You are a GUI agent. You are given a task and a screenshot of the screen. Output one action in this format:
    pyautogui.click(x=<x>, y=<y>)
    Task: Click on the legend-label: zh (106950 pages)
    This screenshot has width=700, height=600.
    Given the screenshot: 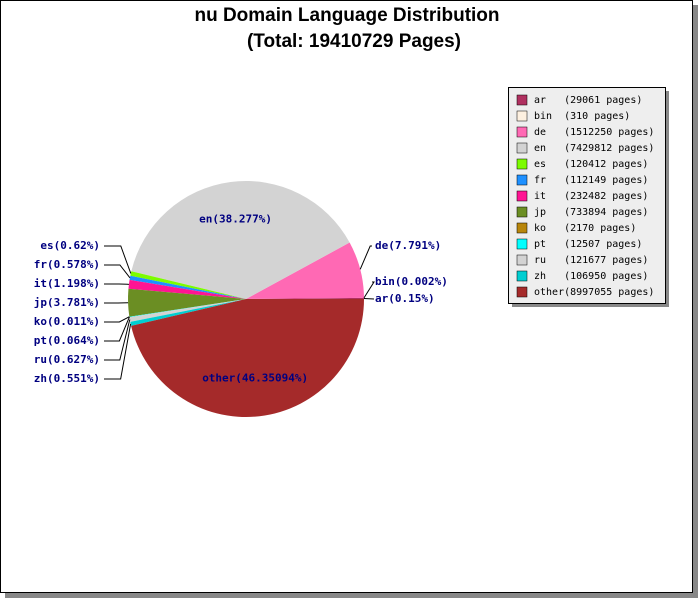 What is the action you would take?
    pyautogui.click(x=591, y=276)
    